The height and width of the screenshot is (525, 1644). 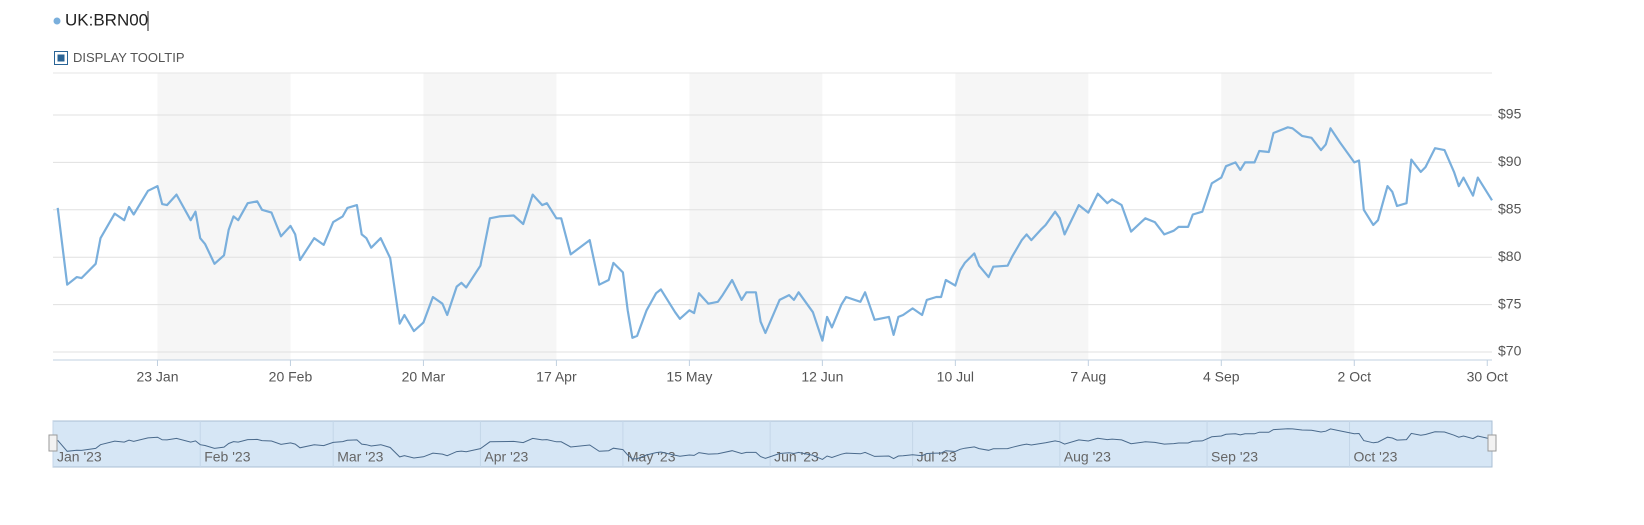 What do you see at coordinates (1088, 377) in the screenshot?
I see `x-tick-label: 7 Aug` at bounding box center [1088, 377].